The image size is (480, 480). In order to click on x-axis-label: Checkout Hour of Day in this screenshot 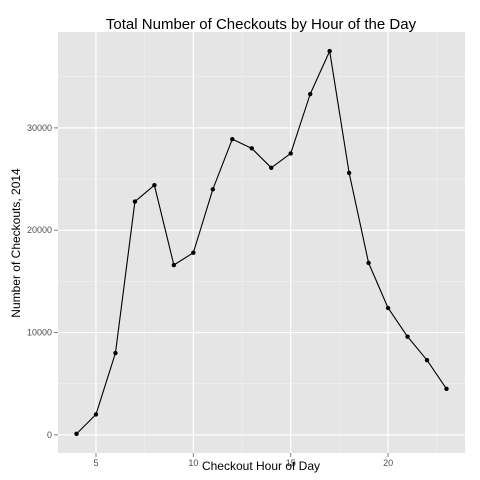, I will do `click(261, 466)`.